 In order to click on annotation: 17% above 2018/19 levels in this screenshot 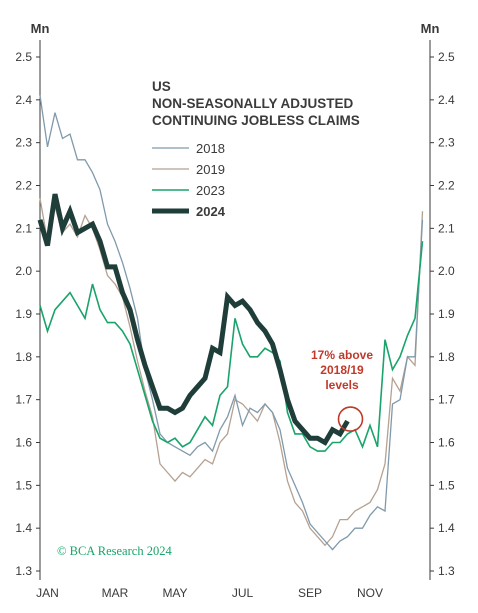, I will do `click(342, 390)`.